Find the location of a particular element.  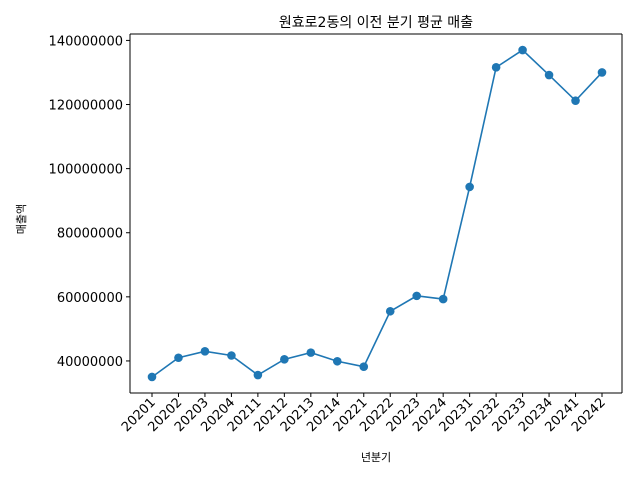

y-tick-label: 140000000 is located at coordinates (86, 41).